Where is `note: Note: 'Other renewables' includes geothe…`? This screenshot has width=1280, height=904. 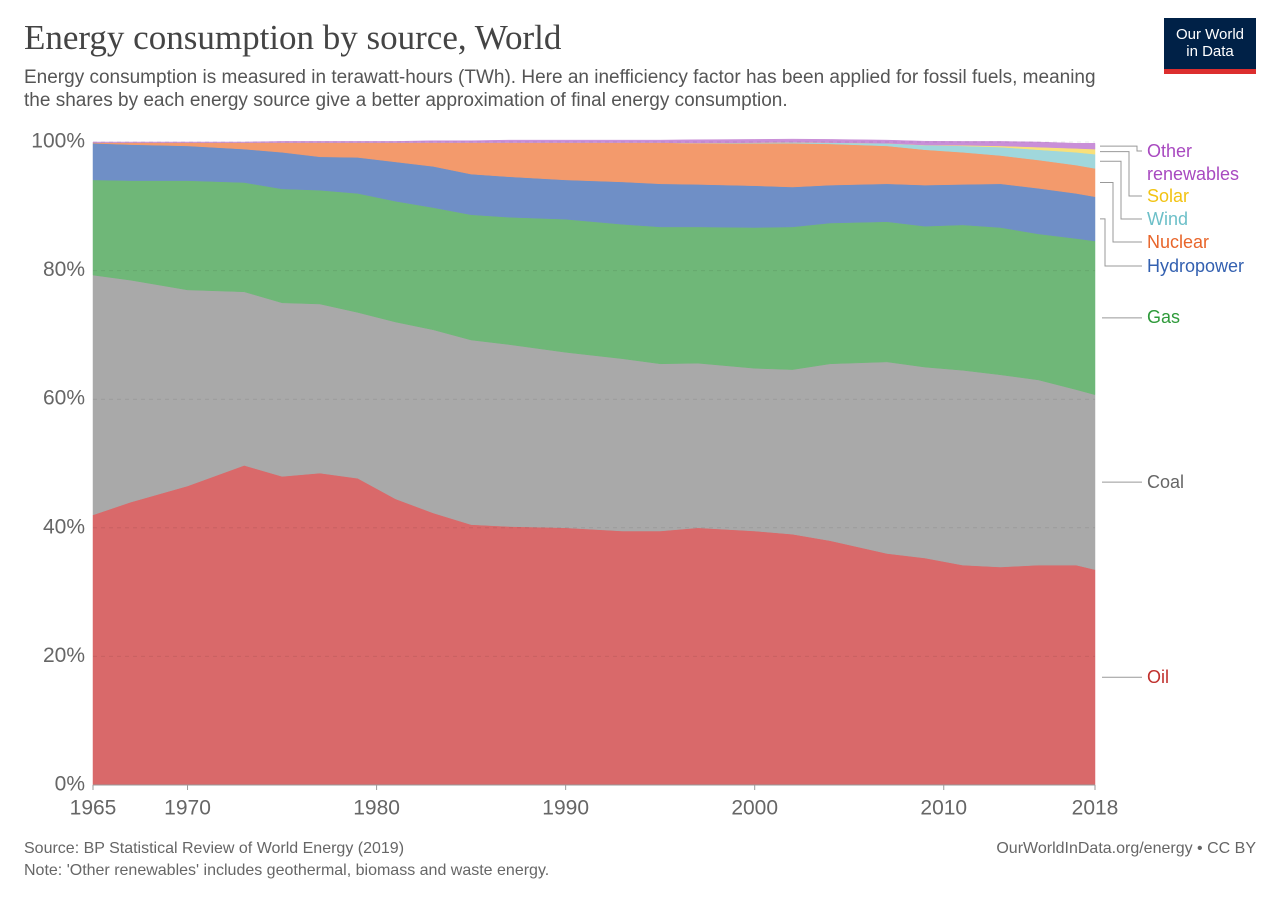 note: Note: 'Other renewables' includes geothe… is located at coordinates (287, 870).